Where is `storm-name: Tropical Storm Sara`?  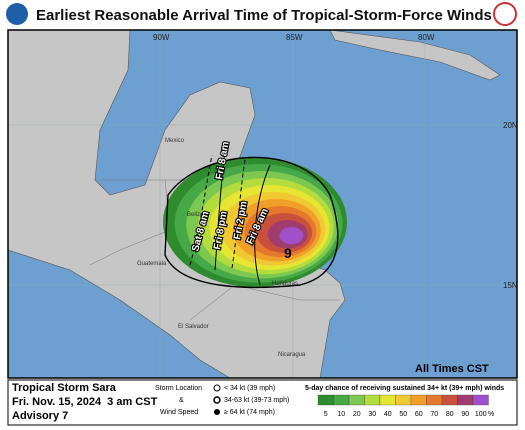 storm-name: Tropical Storm Sara is located at coordinates (64, 388).